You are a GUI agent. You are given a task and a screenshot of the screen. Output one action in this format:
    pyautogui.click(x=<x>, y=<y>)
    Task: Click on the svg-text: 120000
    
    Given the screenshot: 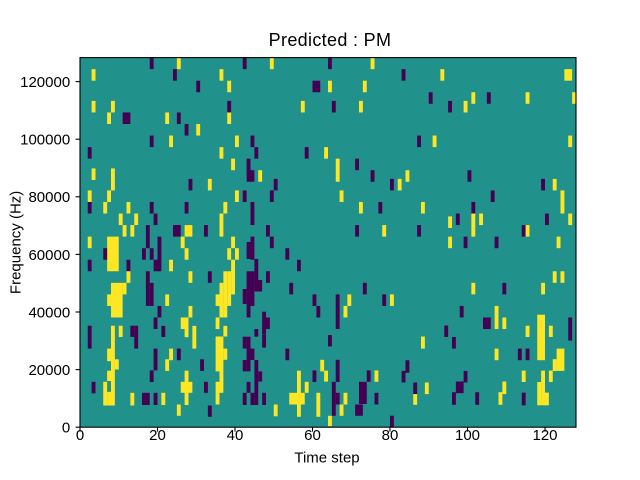 What is the action you would take?
    pyautogui.click(x=45, y=82)
    